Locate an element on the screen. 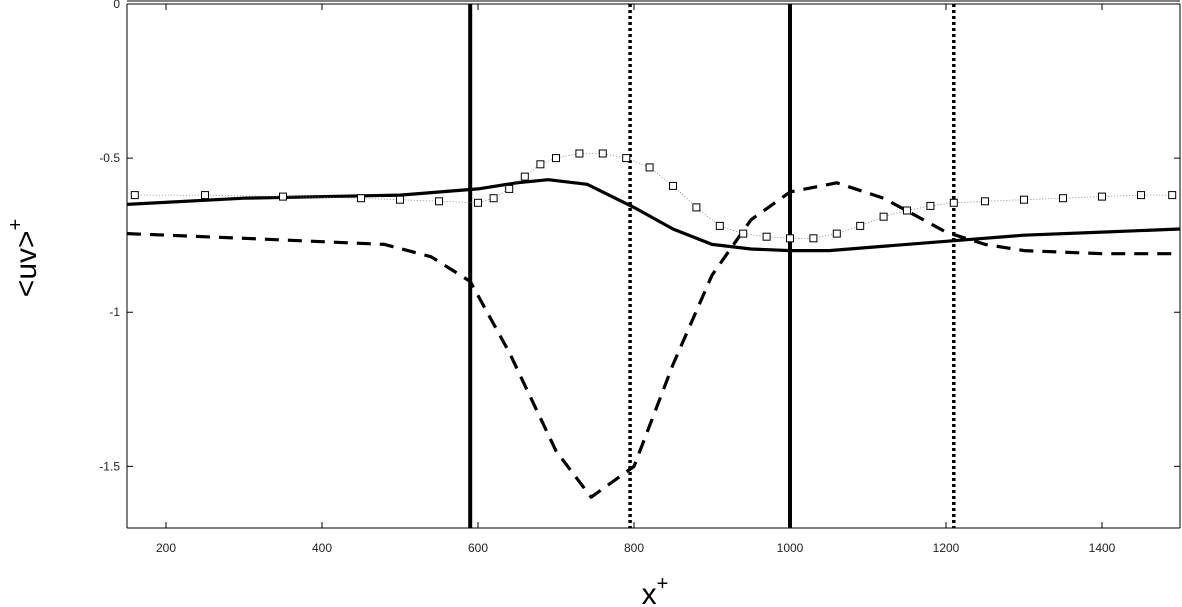 This screenshot has height=607, width=1182. x-tick-label: 600 is located at coordinates (478, 548).